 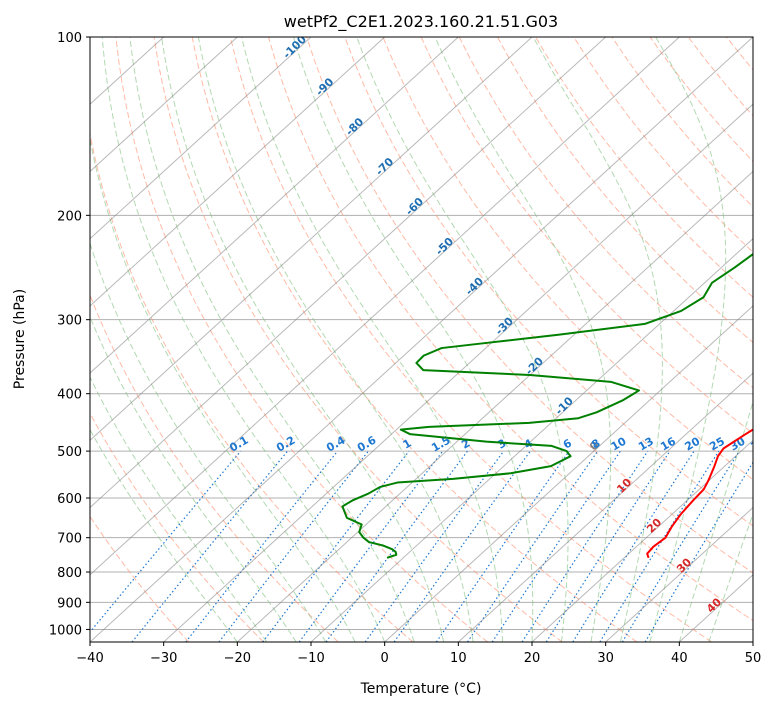 I want to click on y-tick-label: 800, so click(x=69, y=573).